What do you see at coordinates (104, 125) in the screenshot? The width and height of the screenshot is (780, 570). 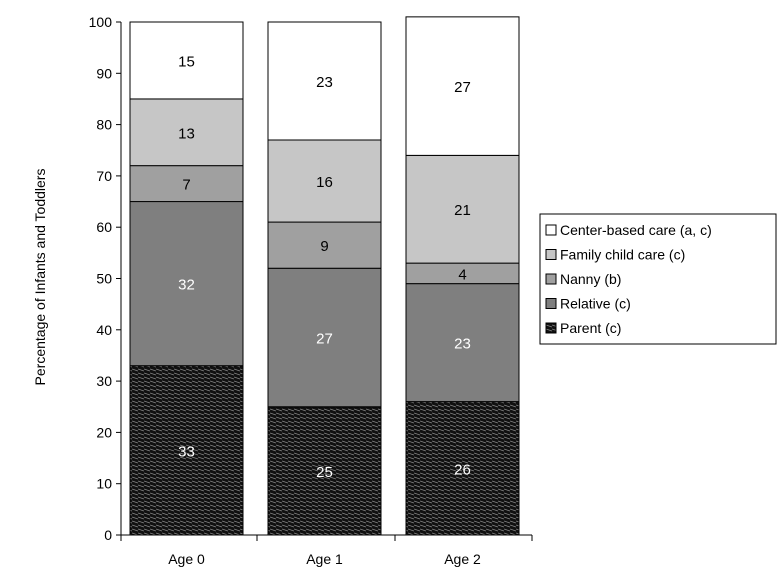 I see `y-tick-label: 80` at bounding box center [104, 125].